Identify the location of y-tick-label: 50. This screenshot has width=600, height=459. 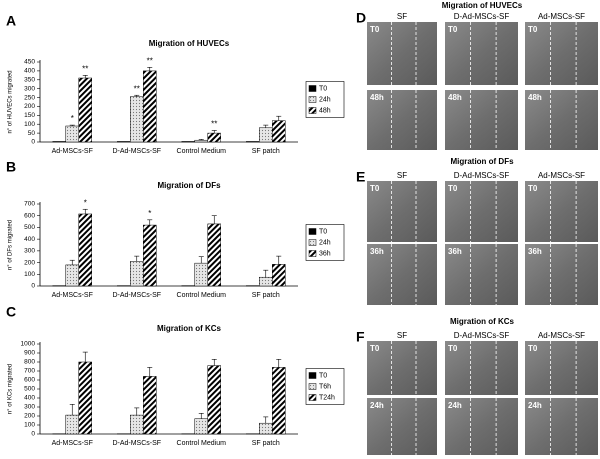
(32, 133).